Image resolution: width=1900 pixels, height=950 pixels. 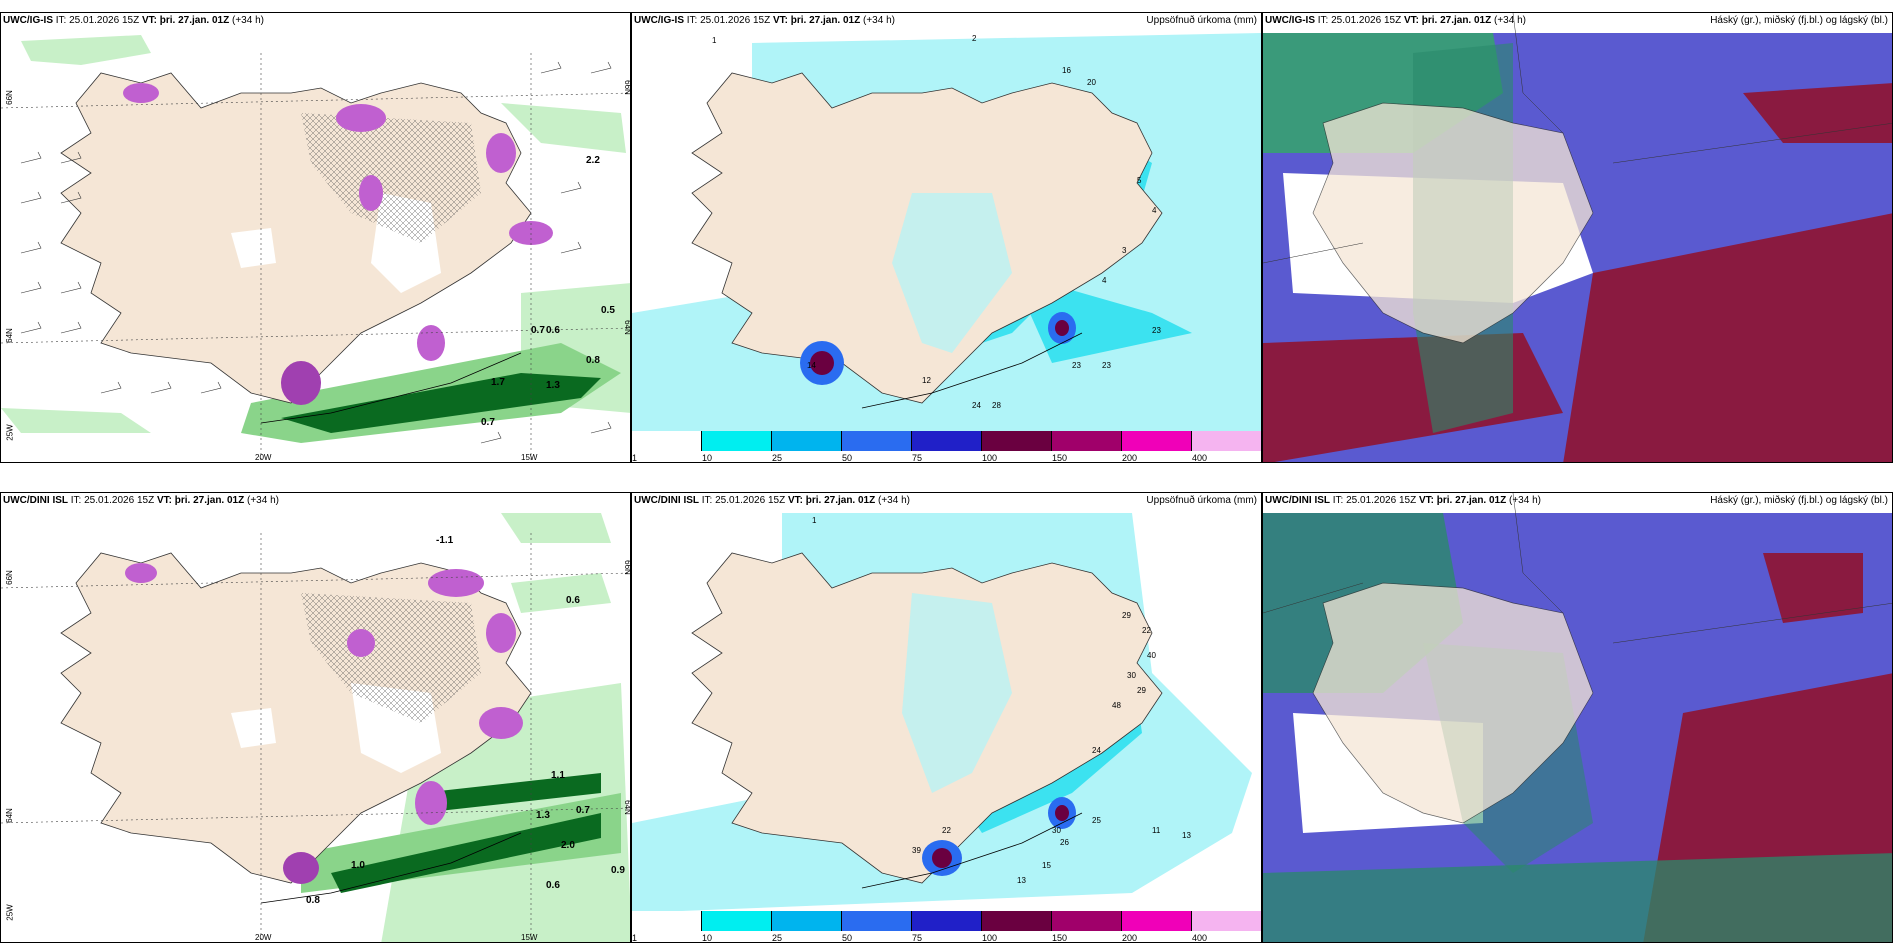 What do you see at coordinates (568, 845) in the screenshot?
I see `value-label: 2.0` at bounding box center [568, 845].